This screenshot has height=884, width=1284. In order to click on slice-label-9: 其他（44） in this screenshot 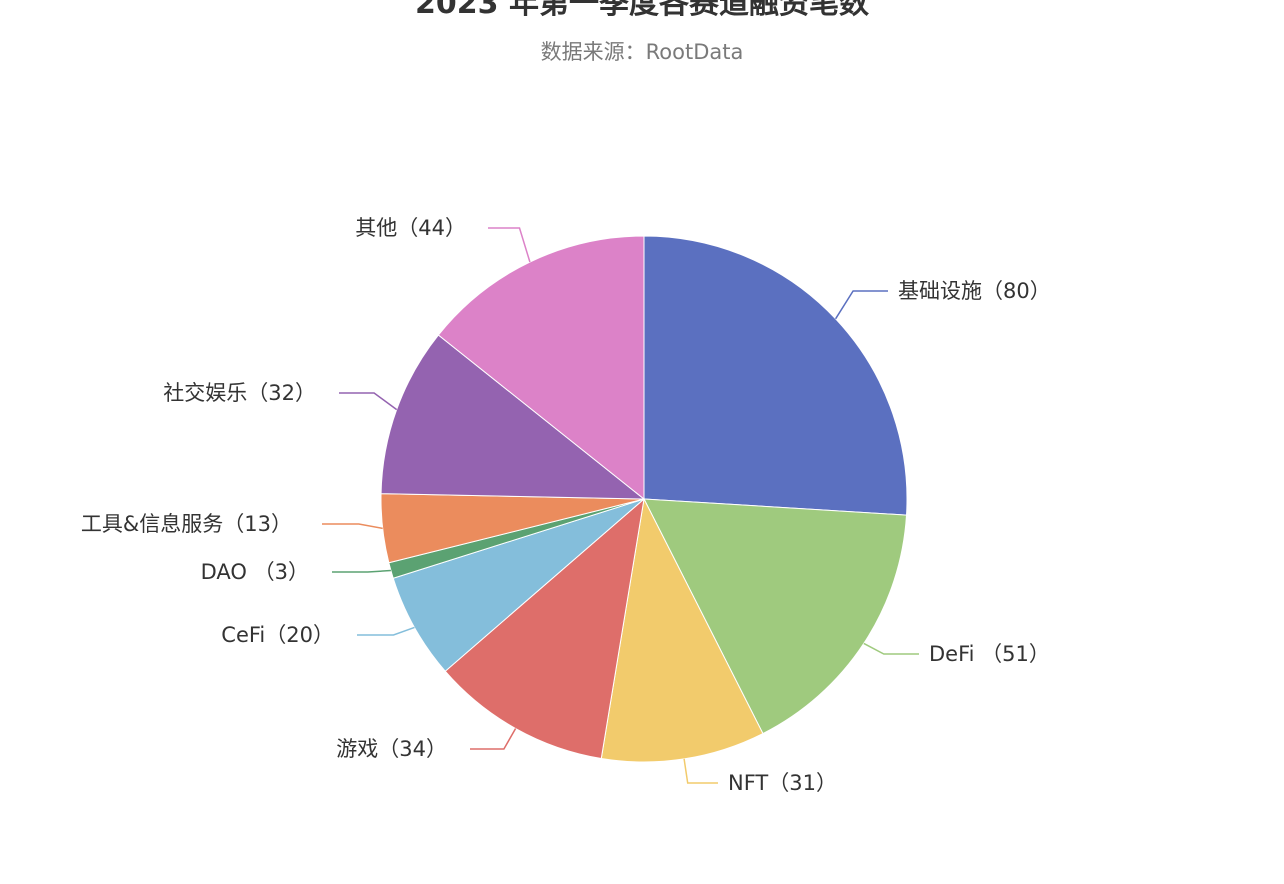, I will do `click(410, 228)`.